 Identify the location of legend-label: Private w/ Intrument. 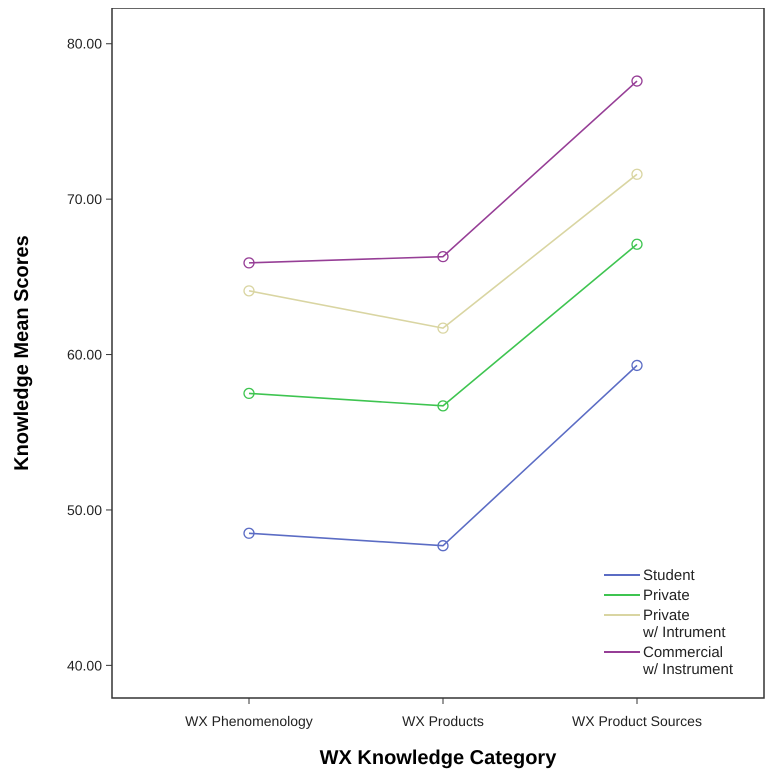
(684, 624).